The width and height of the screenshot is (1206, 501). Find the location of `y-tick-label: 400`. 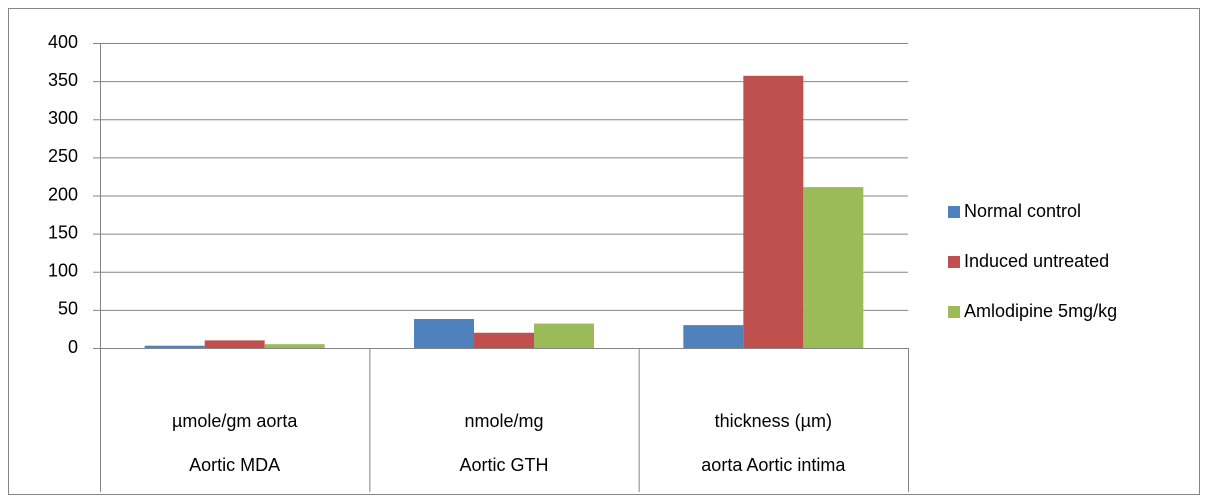

y-tick-label: 400 is located at coordinates (63, 42).